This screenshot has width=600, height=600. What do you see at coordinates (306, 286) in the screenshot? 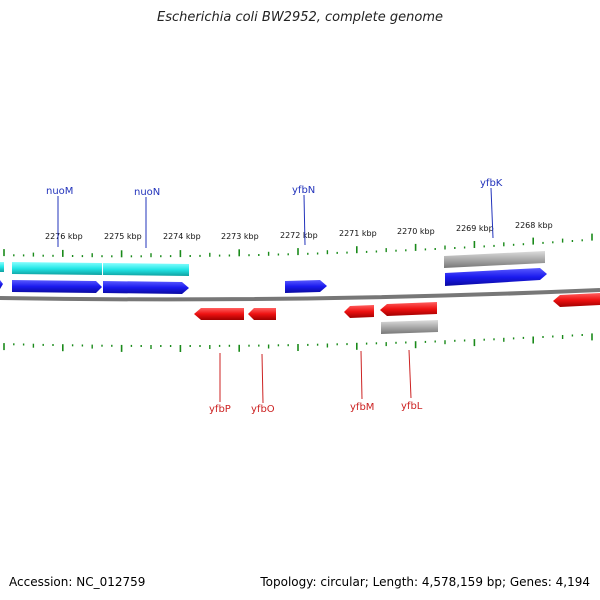
I see `gene-forward-yfbN` at bounding box center [306, 286].